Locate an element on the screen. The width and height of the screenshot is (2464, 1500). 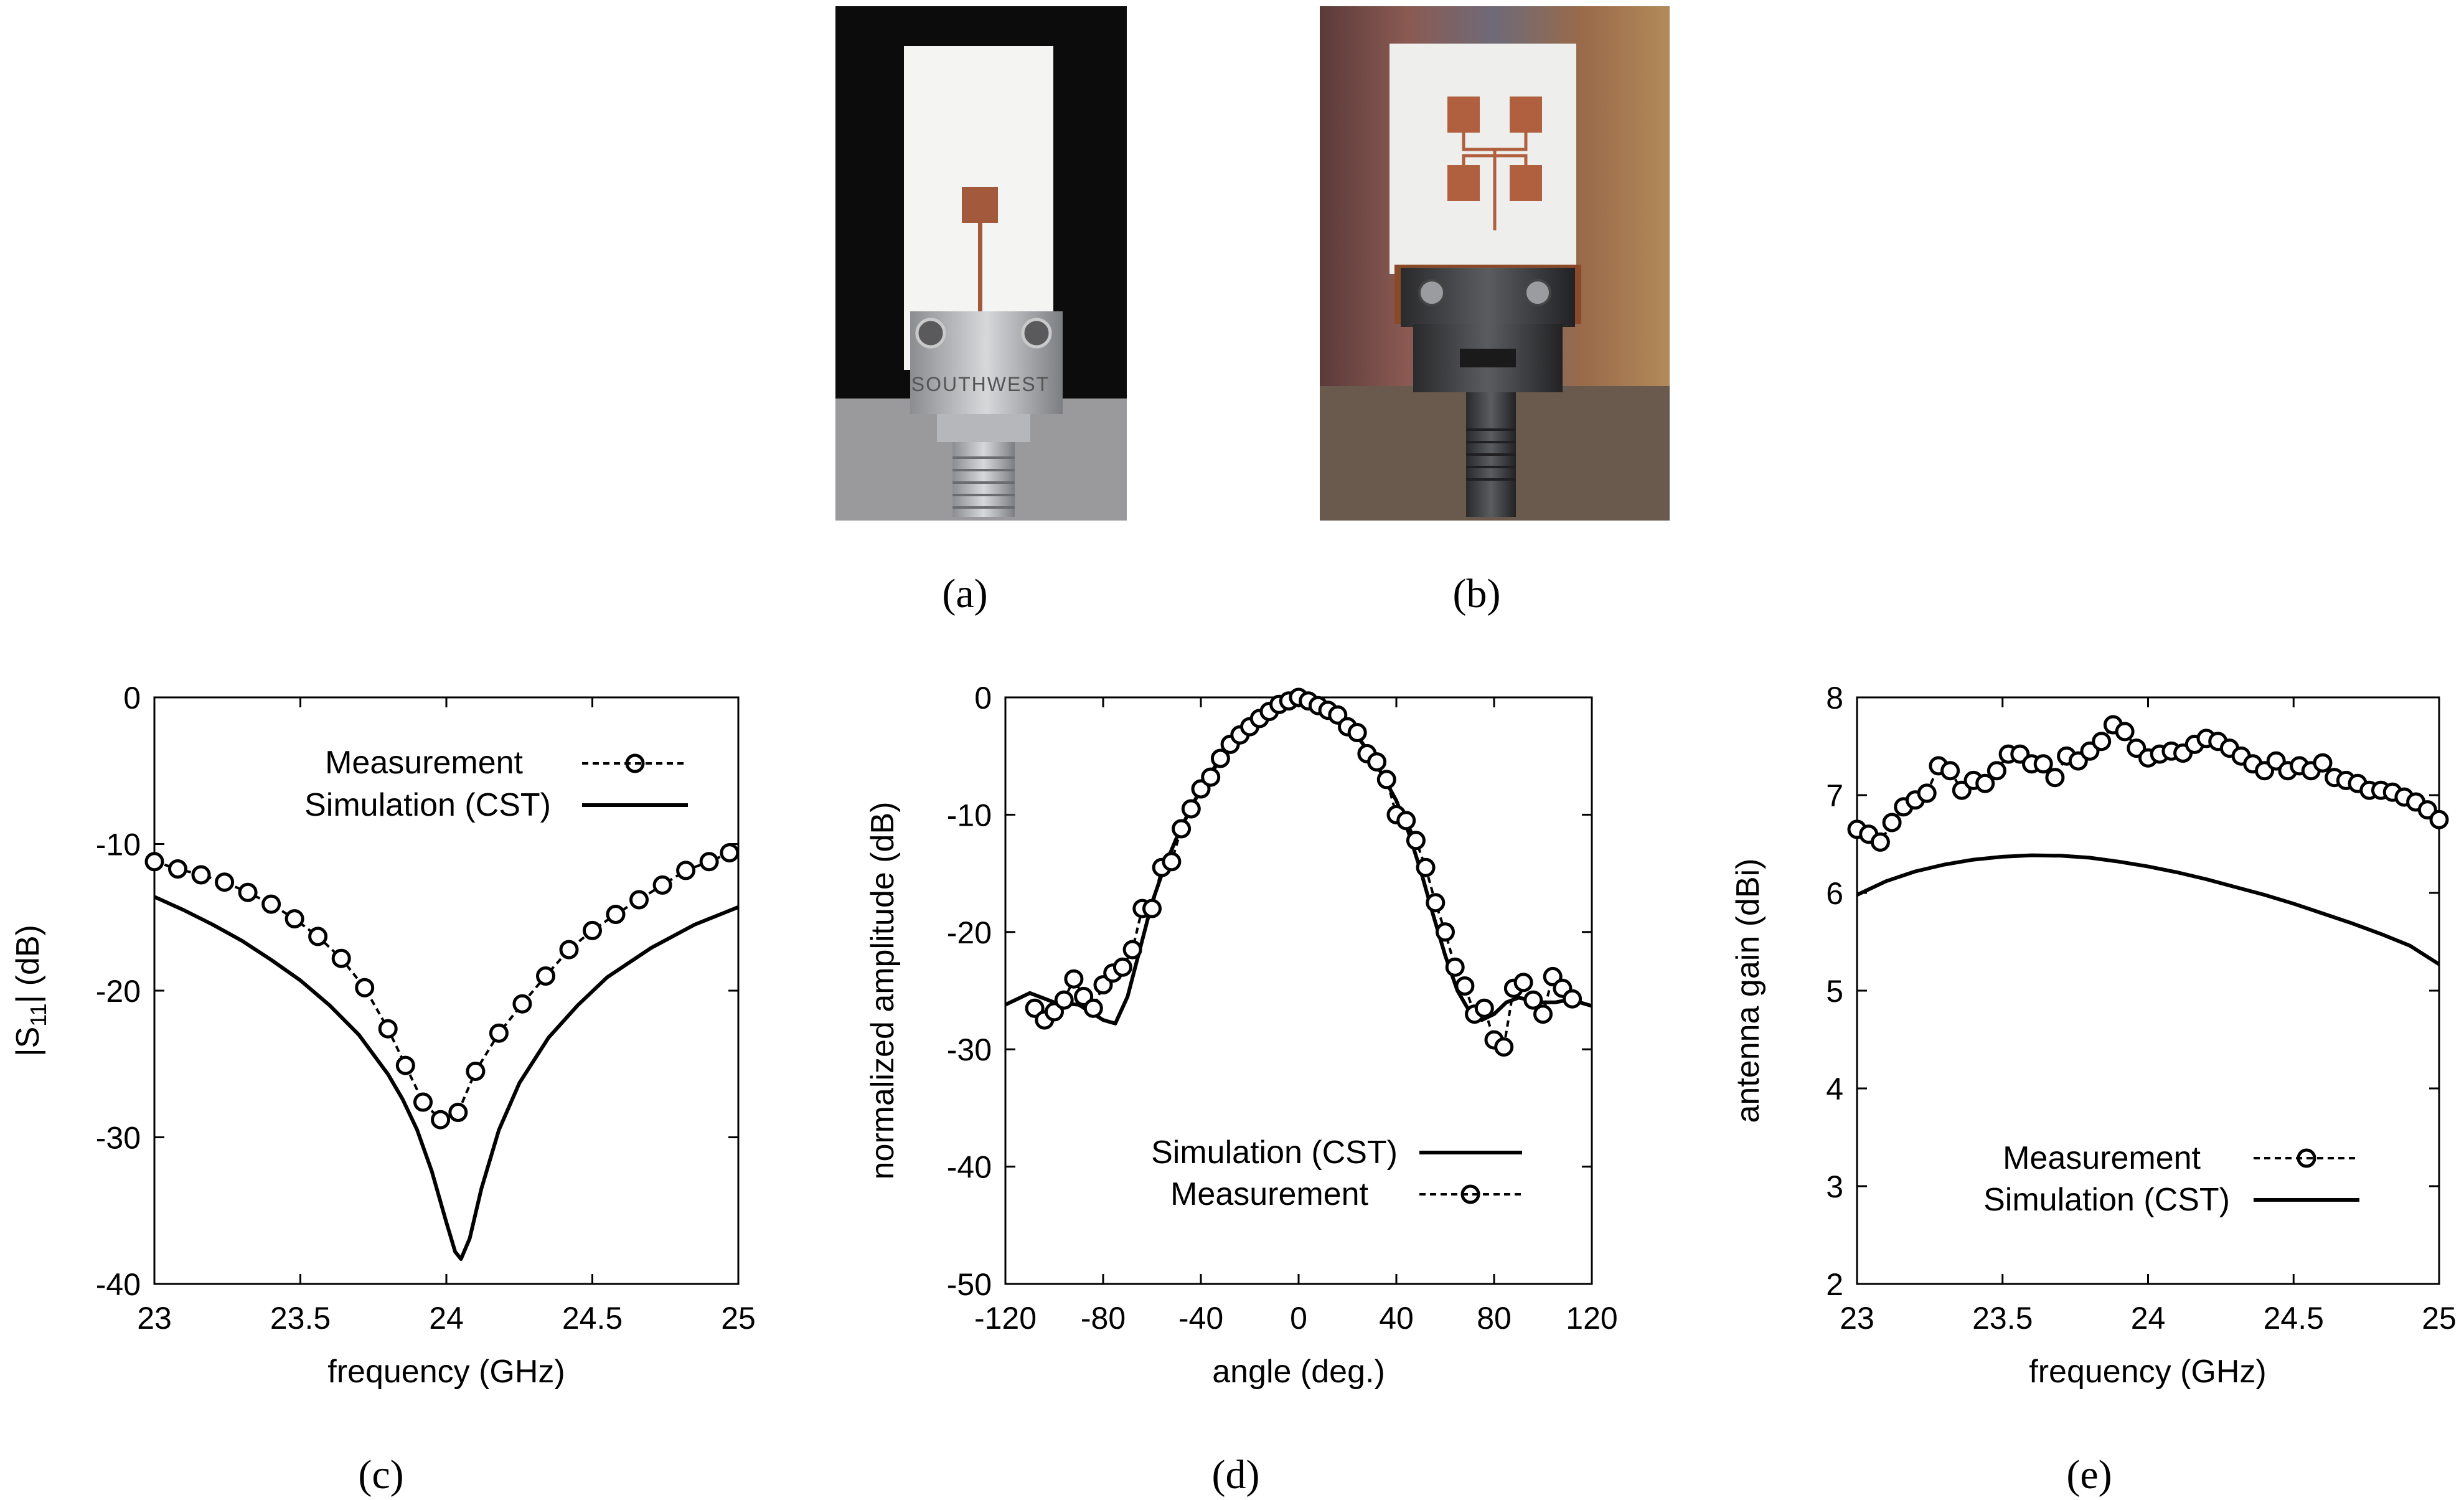
single-patch-antenna-photo: SOUTHWEST is located at coordinates (981, 264).